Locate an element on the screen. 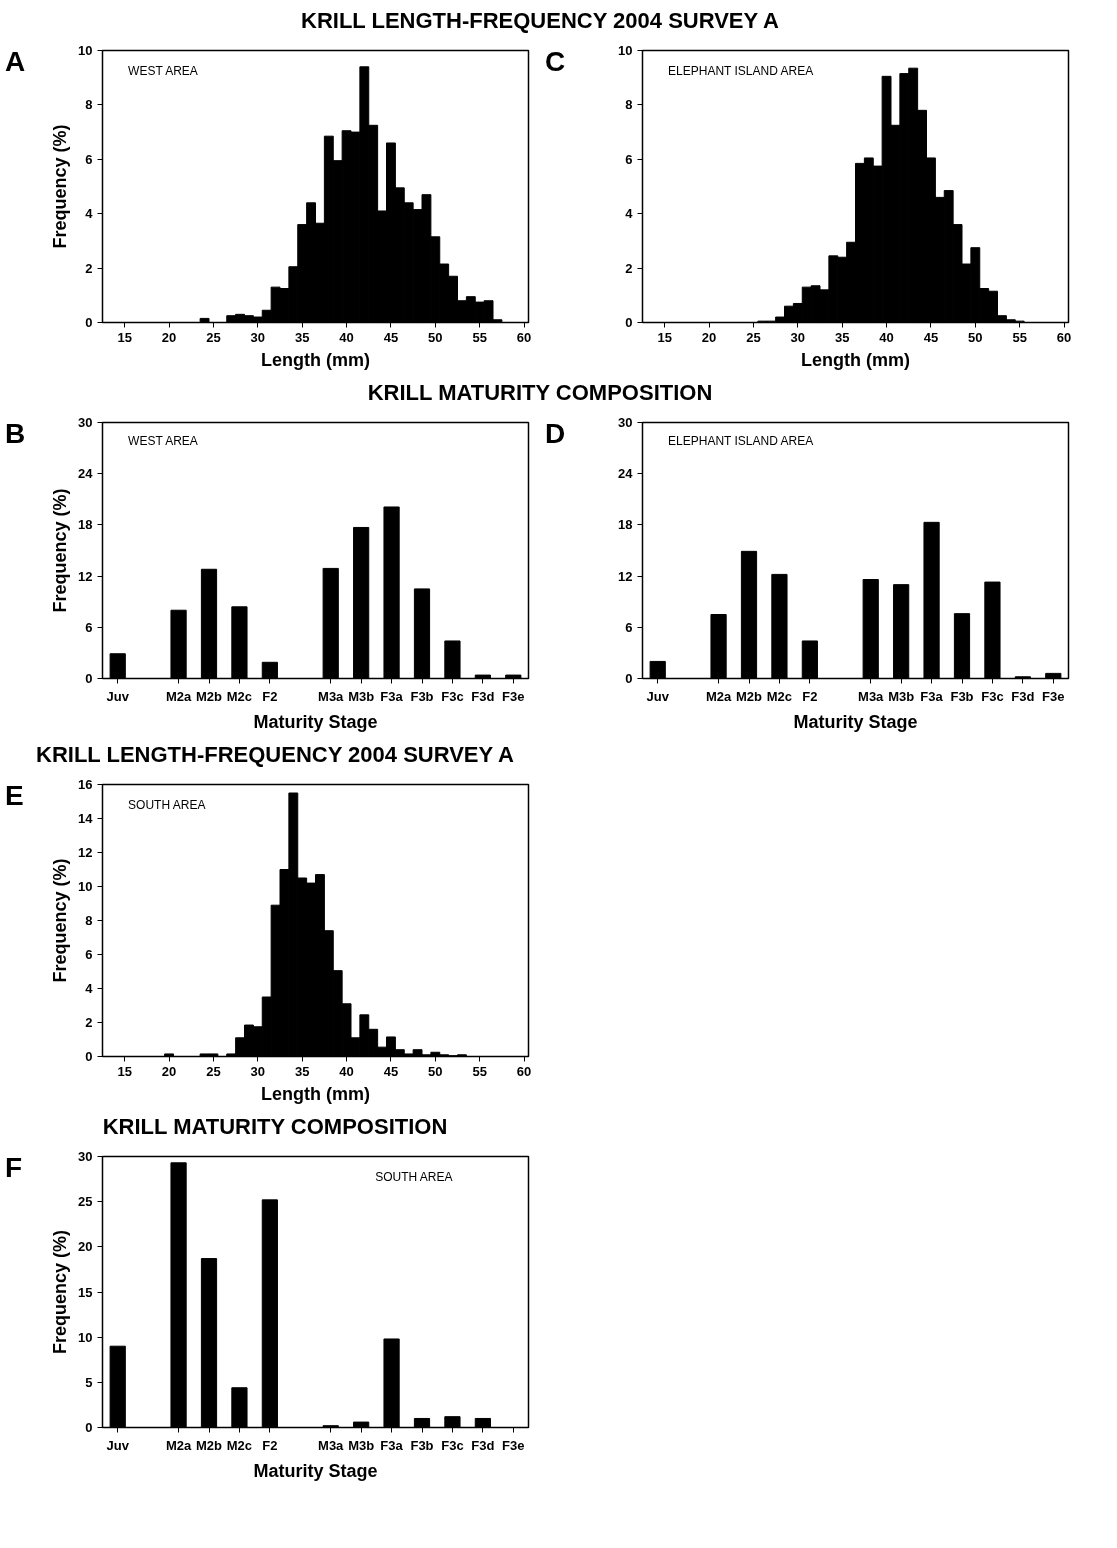  y-tick-label: 5 is located at coordinates (89, 1382).